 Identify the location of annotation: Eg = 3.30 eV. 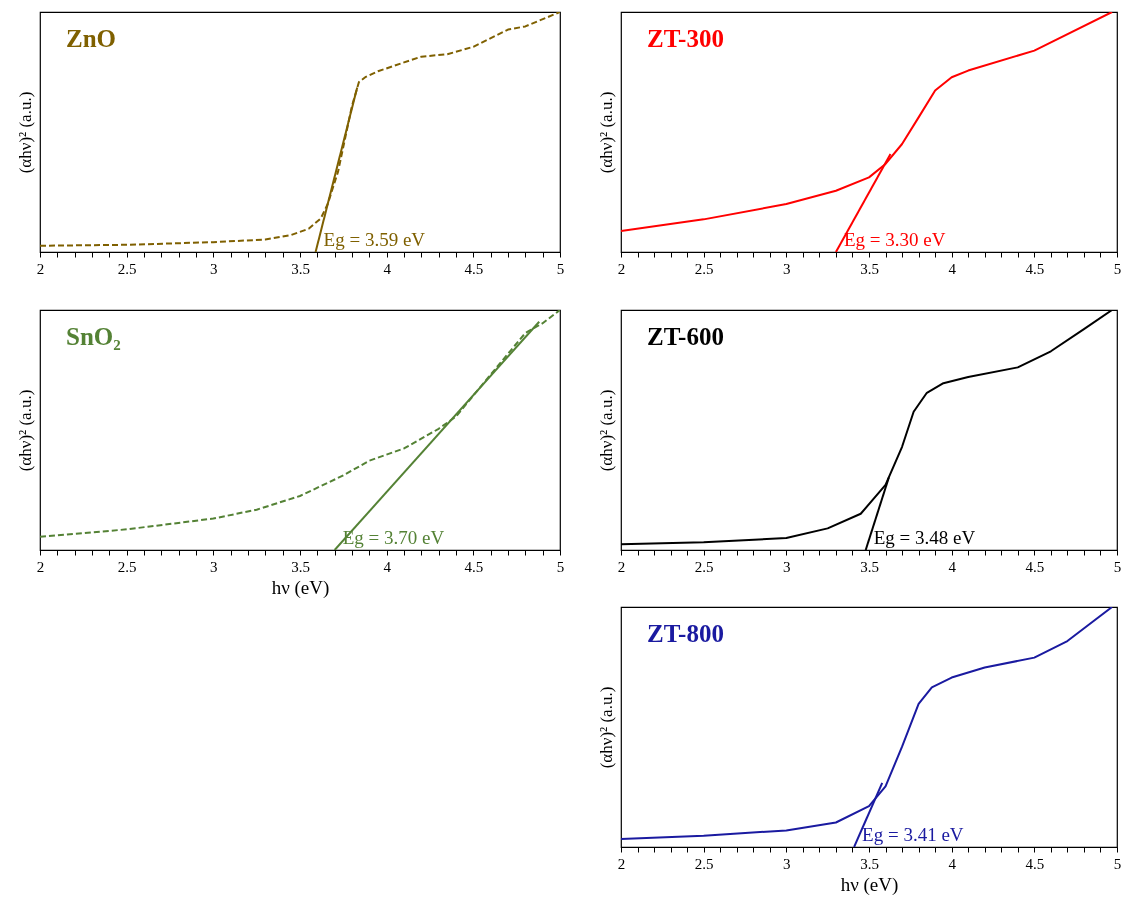
(894, 239).